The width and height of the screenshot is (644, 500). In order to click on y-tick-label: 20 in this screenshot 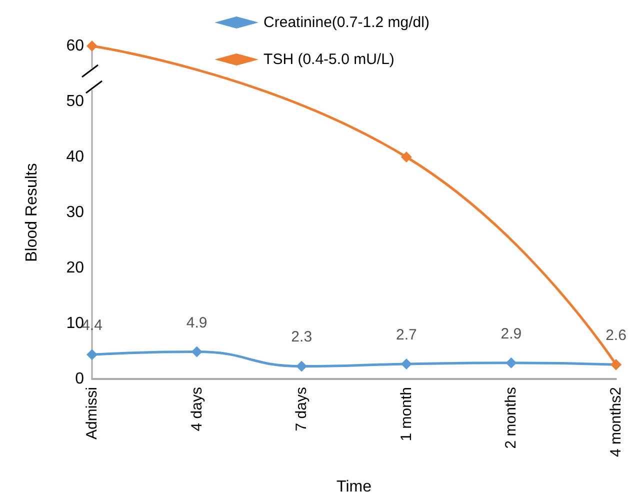, I will do `click(75, 268)`.